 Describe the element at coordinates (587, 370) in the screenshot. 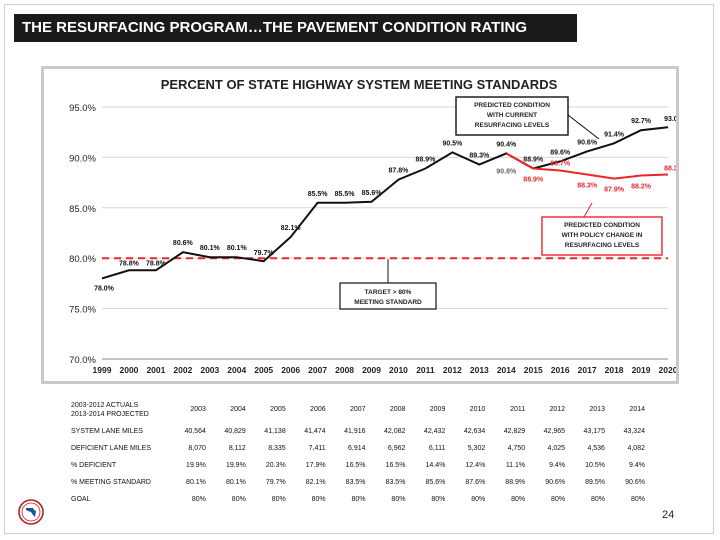

I see `x-tick-label: 2017` at that location.